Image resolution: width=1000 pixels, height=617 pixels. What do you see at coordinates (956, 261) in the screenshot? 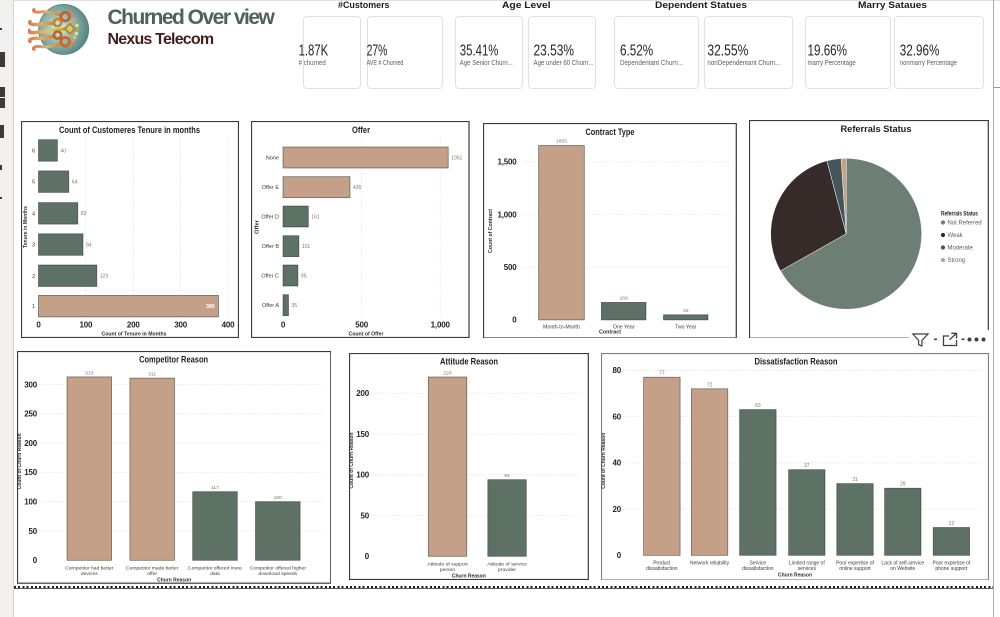
I see `svg-text: Strong` at bounding box center [956, 261].